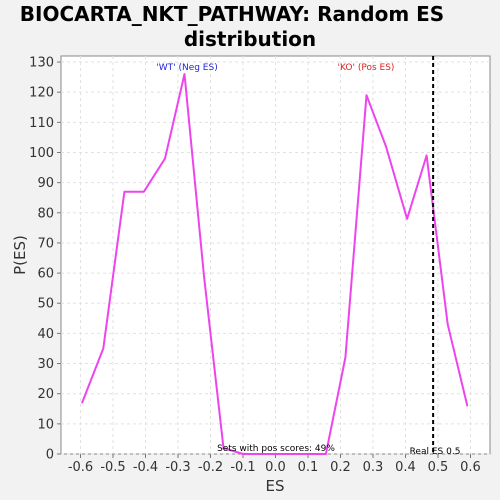 The width and height of the screenshot is (500, 500). I want to click on x-tick-label: 0.4, so click(405, 467).